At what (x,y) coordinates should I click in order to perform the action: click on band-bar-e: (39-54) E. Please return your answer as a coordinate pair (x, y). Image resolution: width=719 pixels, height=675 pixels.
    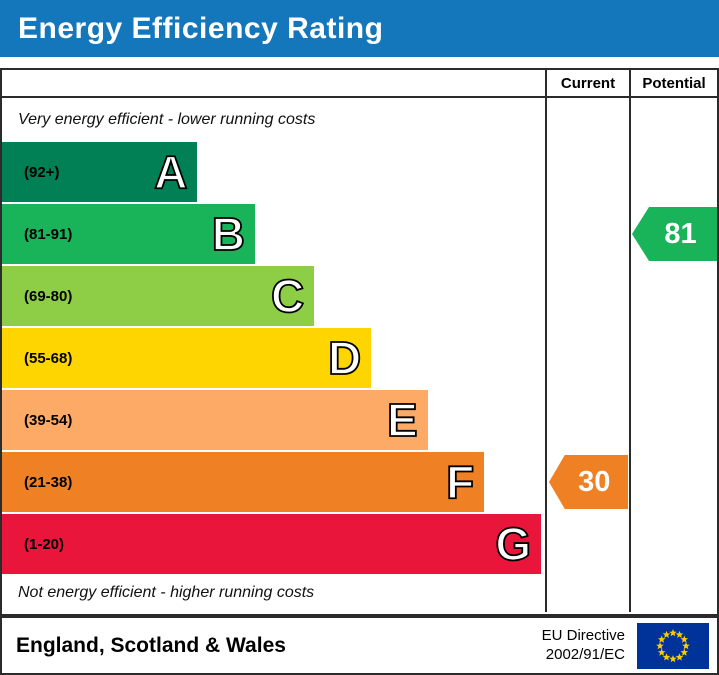
    Looking at the image, I should click on (215, 420).